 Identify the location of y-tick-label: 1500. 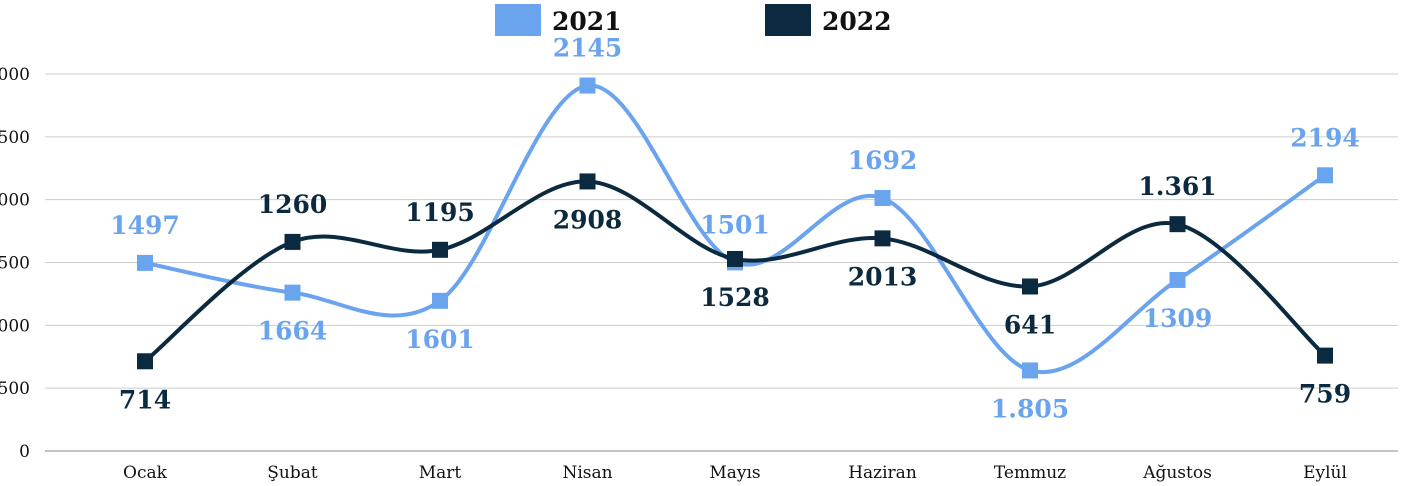
(15, 264).